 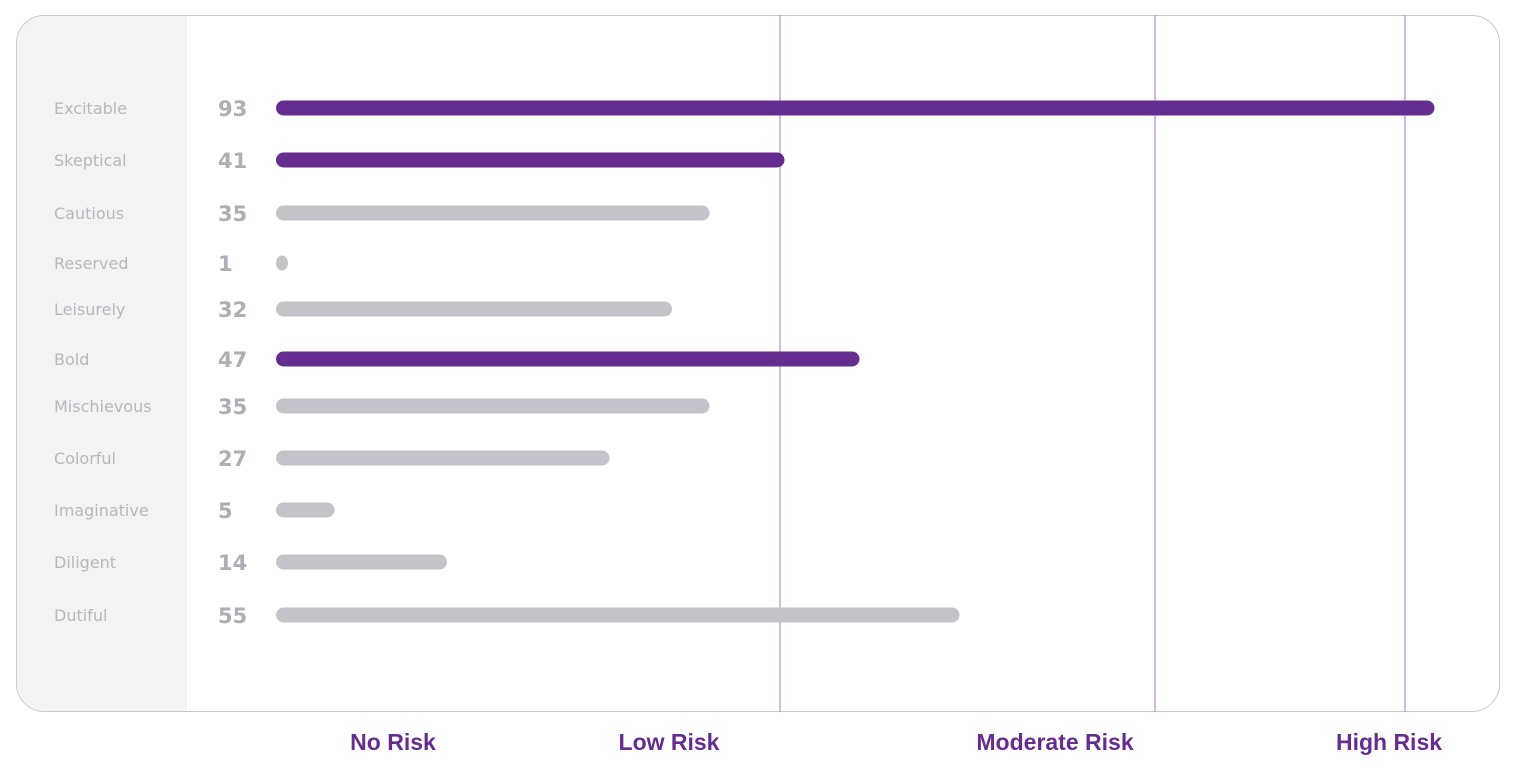 I want to click on value-label-cautious: 35, so click(x=232, y=214).